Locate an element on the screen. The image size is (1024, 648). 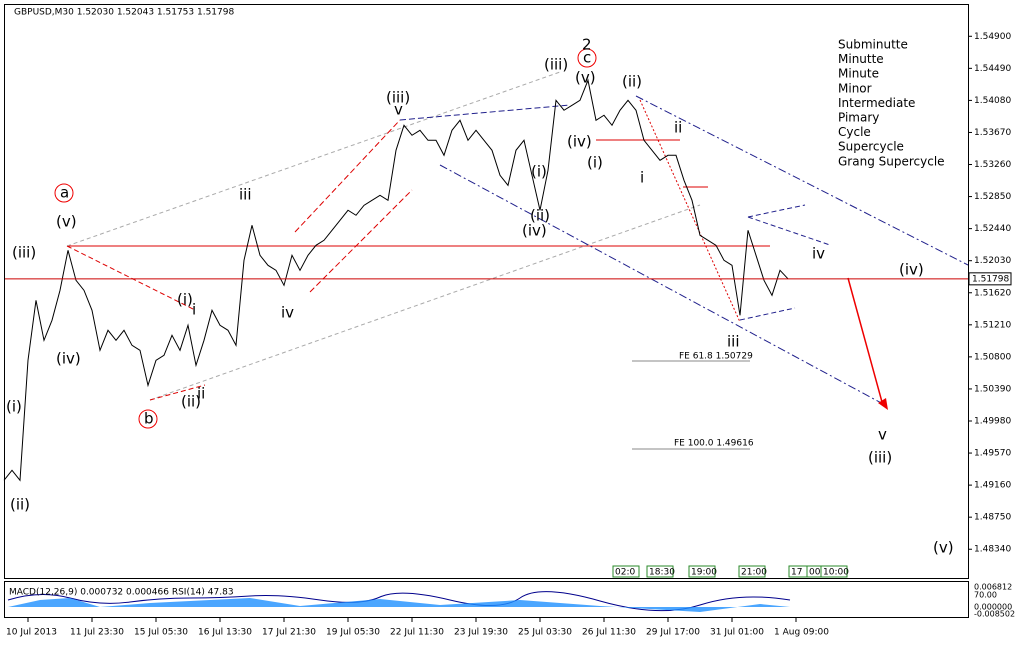
x-tick-label: 15 Jul 05:30 is located at coordinates (161, 633).